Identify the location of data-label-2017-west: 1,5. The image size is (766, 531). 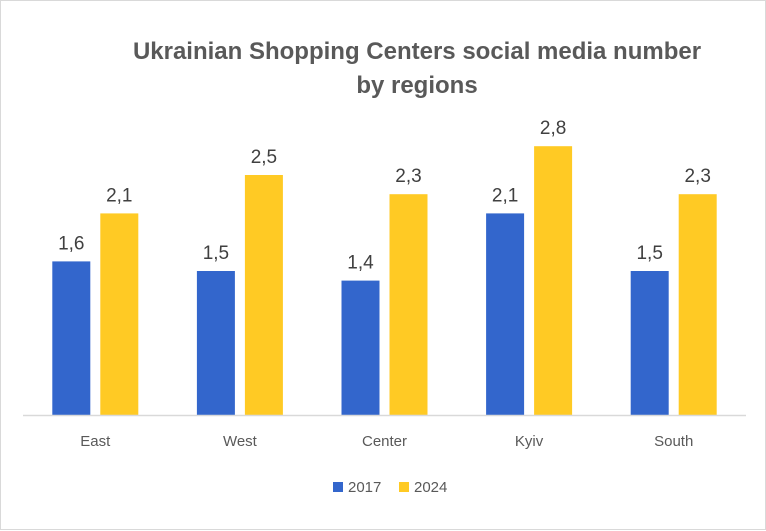
(216, 253).